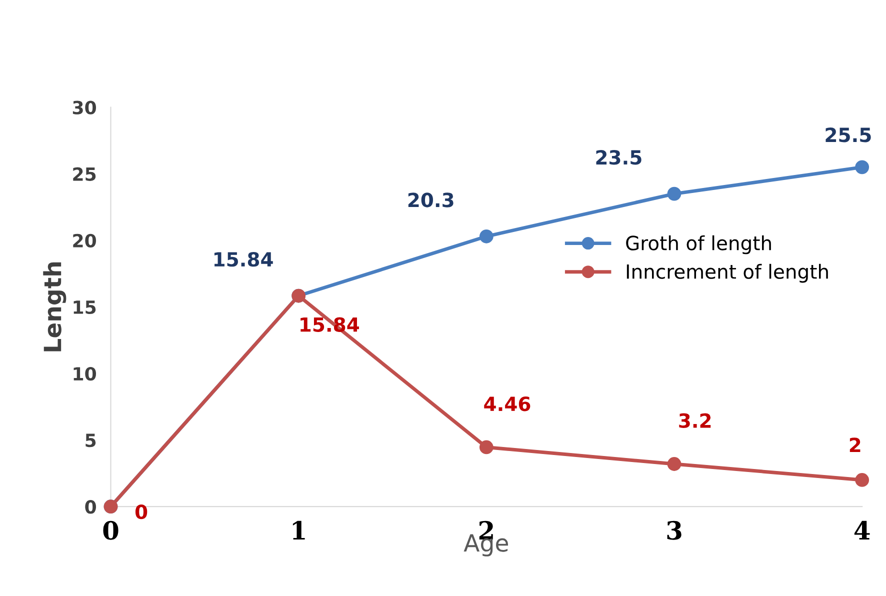 This screenshot has height=596, width=886. Describe the element at coordinates (431, 200) in the screenshot. I see `data-label: 20.3` at that location.